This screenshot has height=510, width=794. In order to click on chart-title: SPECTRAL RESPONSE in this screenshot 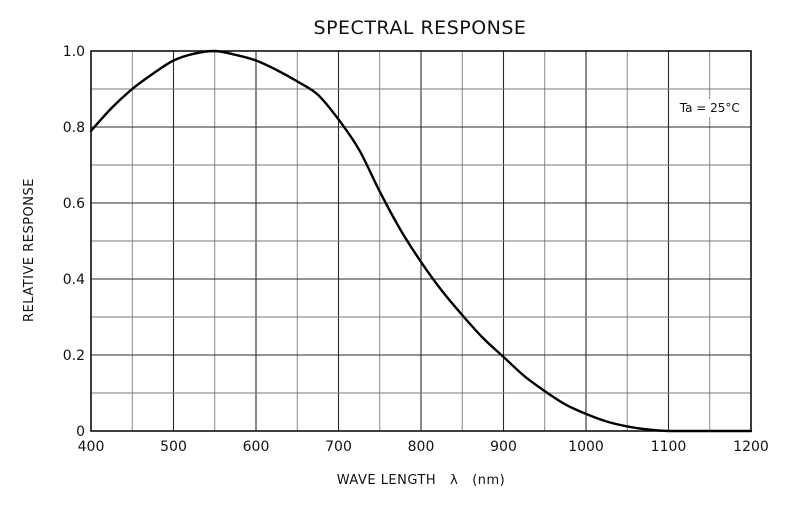, I will do `click(420, 28)`.